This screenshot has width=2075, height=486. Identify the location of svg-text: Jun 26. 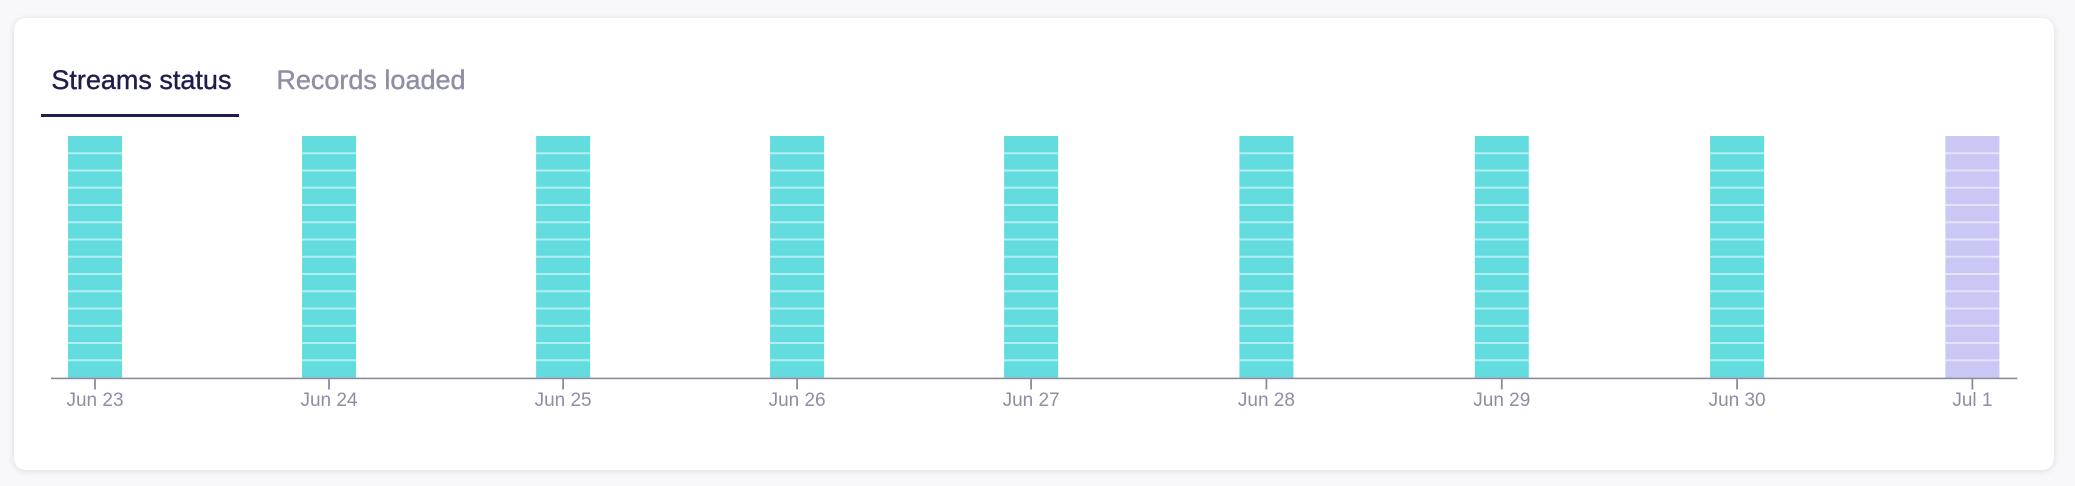
(797, 400).